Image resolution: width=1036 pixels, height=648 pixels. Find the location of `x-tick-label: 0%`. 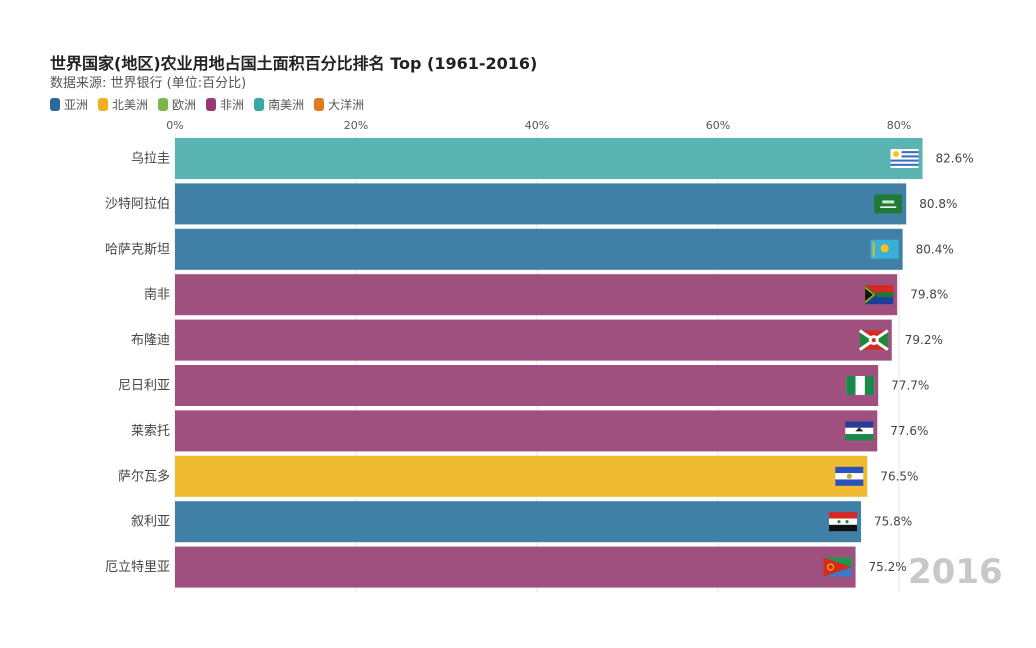

x-tick-label: 0% is located at coordinates (174, 125).